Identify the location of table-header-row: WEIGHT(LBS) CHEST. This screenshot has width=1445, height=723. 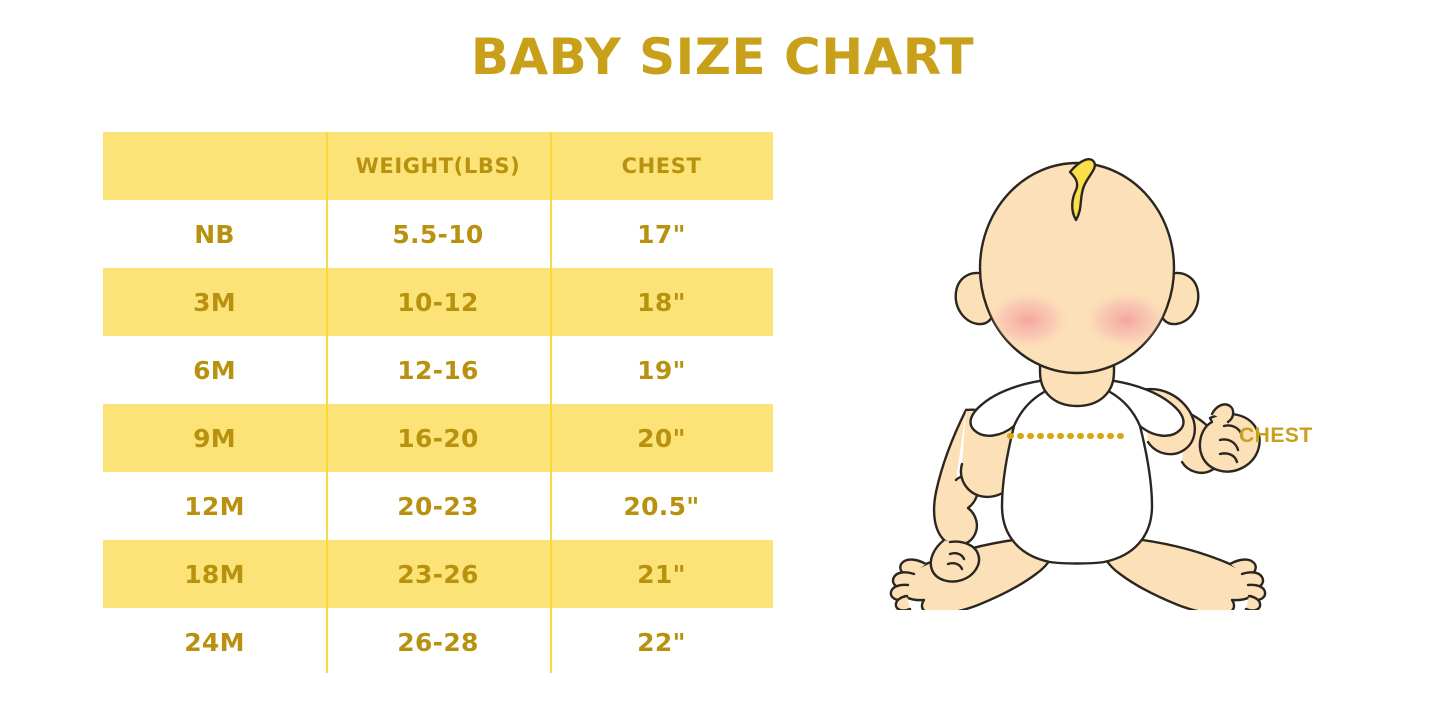
(438, 166).